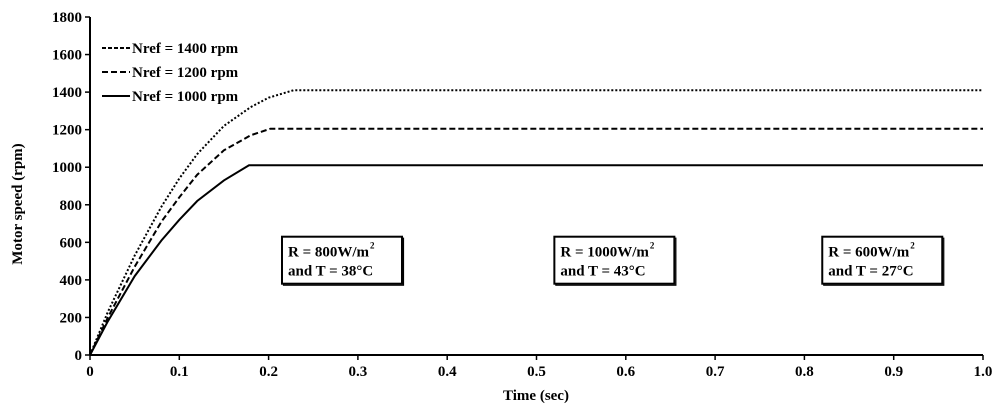 This screenshot has width=992, height=411. I want to click on annotation-box-1: R = 800W/m 2 and T = 38°C, so click(342, 260).